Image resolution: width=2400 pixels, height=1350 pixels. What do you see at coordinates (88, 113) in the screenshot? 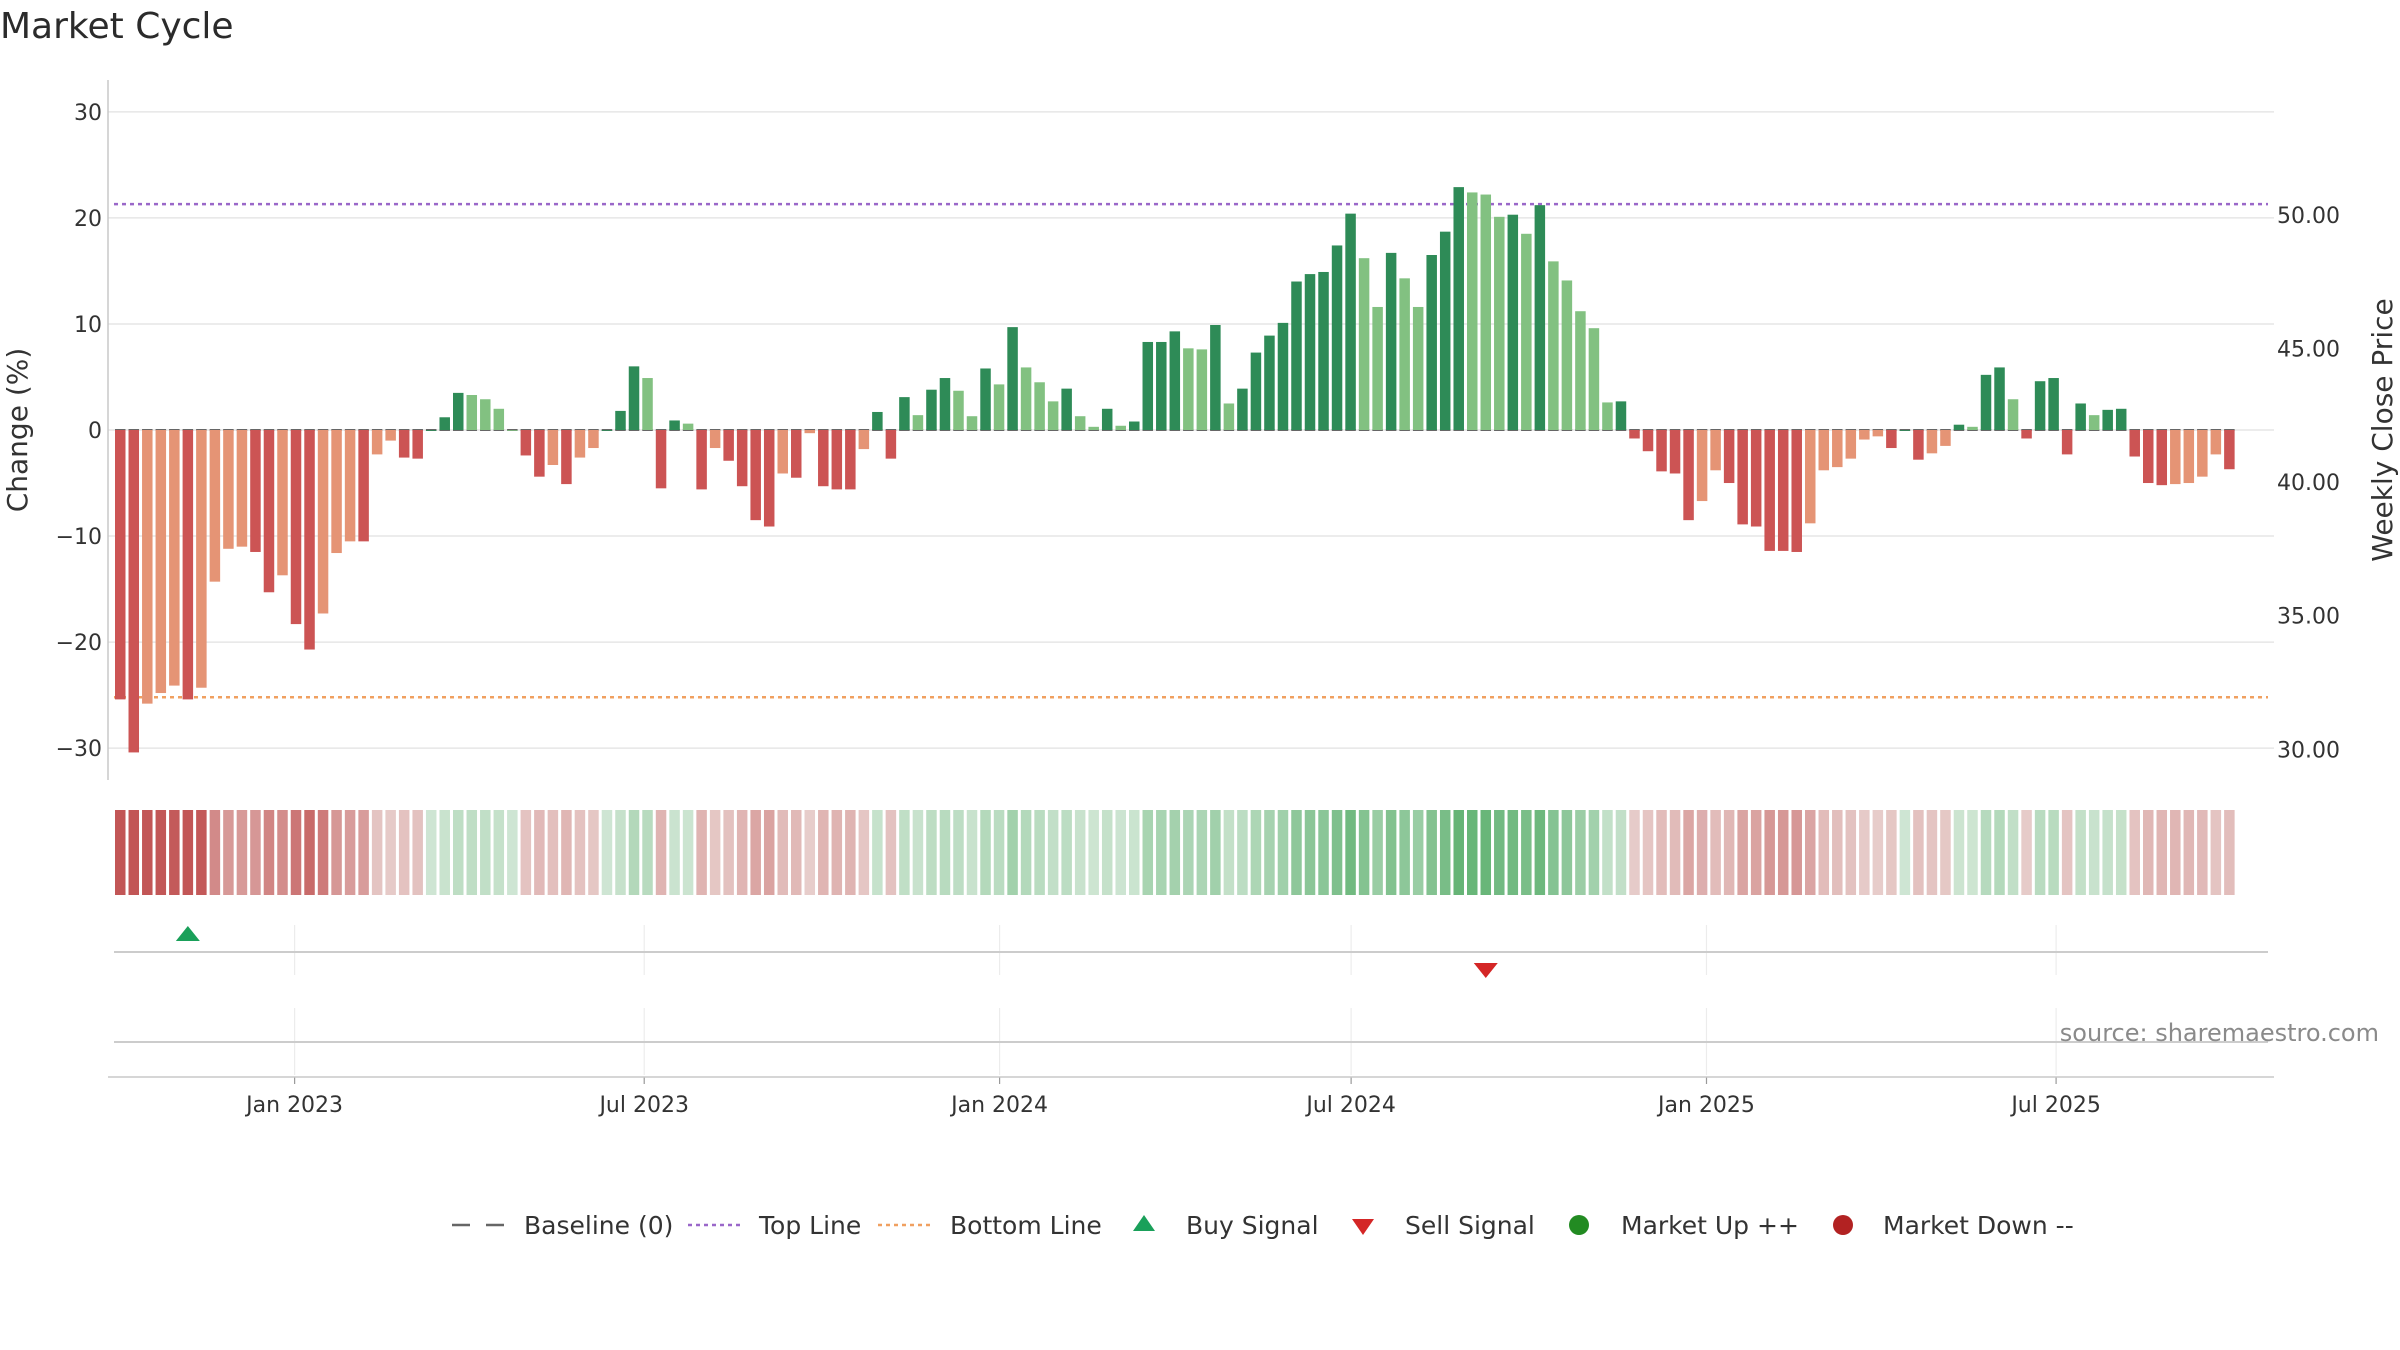
I see `y-tick-label: 30` at bounding box center [88, 113].